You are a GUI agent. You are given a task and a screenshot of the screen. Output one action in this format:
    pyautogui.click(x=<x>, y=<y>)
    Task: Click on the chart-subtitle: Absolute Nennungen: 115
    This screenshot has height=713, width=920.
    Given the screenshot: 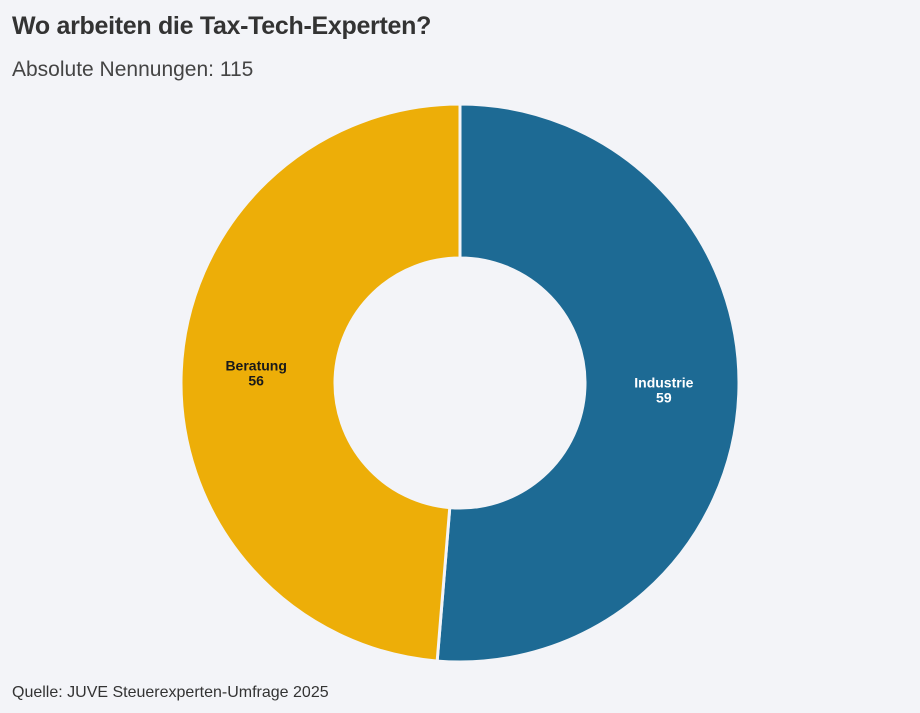 What is the action you would take?
    pyautogui.click(x=133, y=69)
    